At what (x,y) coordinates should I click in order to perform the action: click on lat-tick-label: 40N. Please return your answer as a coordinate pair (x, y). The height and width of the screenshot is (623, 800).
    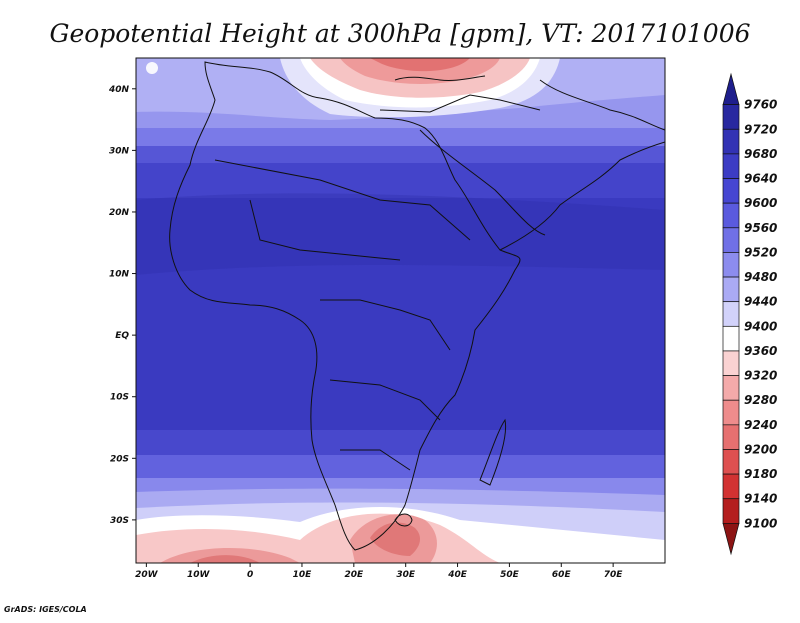
    Looking at the image, I should click on (119, 90).